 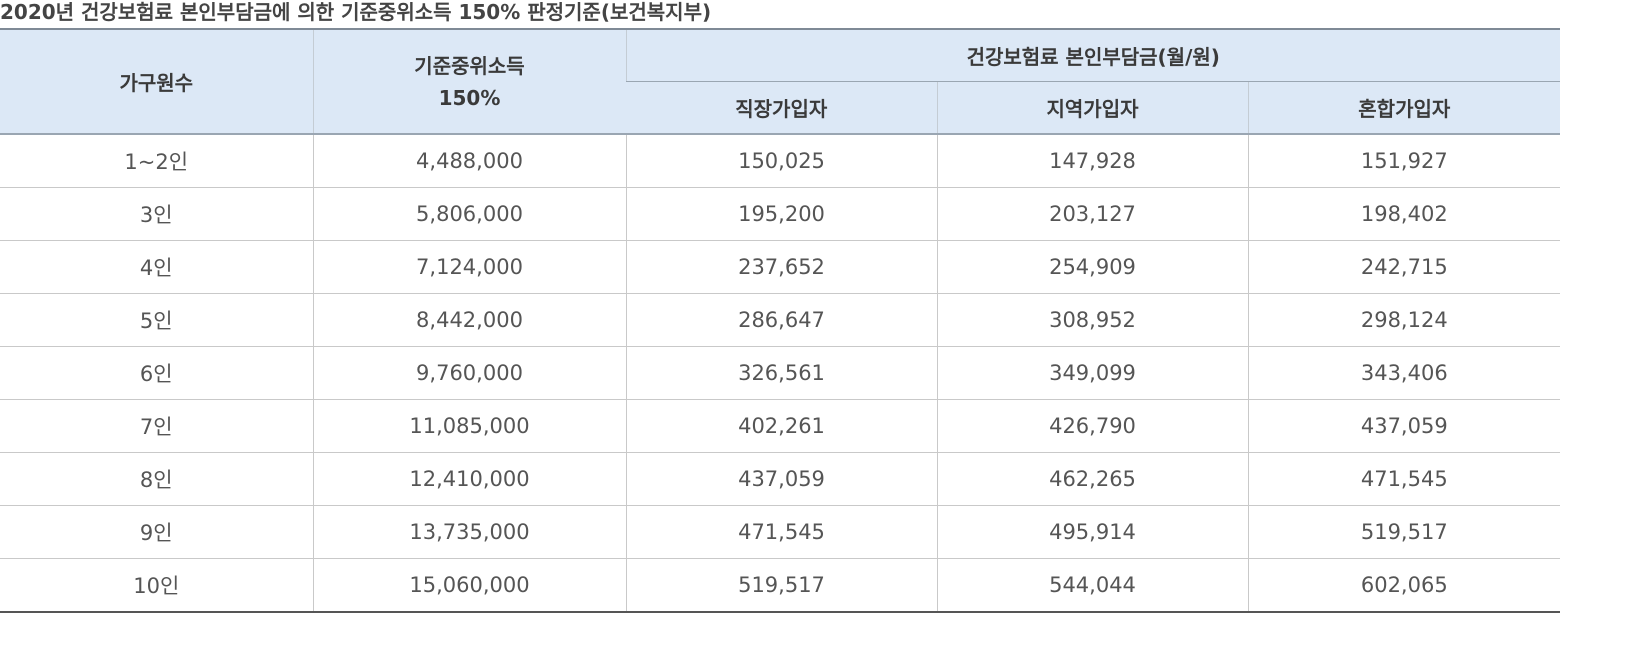 What do you see at coordinates (1404, 426) in the screenshot?
I see `cell-mixed: 437,059` at bounding box center [1404, 426].